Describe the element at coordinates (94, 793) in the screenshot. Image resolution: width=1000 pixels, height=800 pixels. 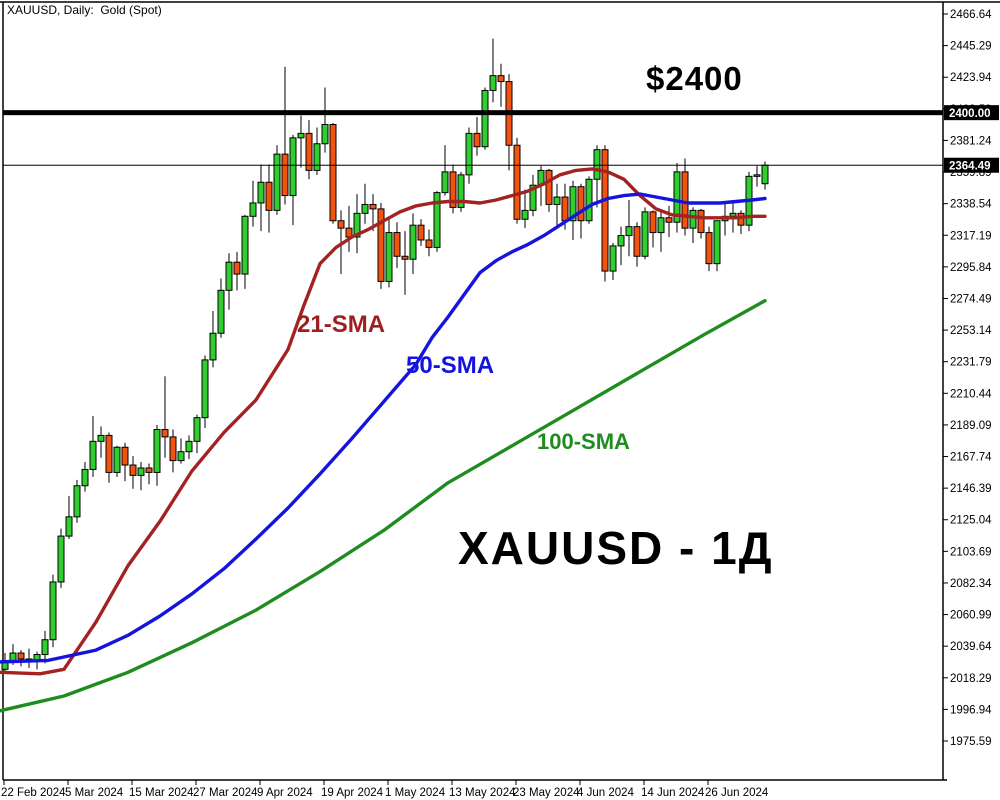
I see `date-axis-label: 5 Mar 2024` at that location.